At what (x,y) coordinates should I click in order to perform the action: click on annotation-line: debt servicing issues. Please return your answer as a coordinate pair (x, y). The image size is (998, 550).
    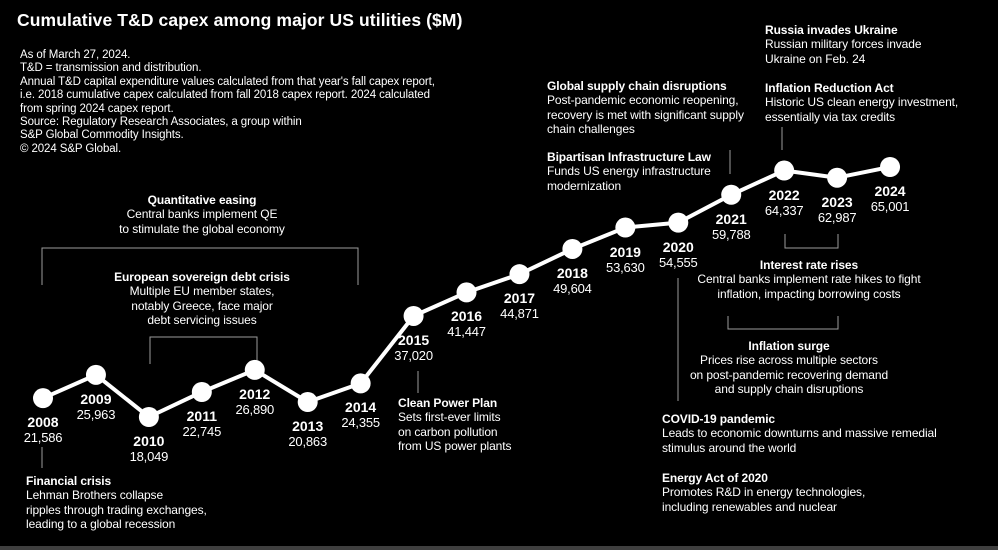
    Looking at the image, I should click on (202, 319).